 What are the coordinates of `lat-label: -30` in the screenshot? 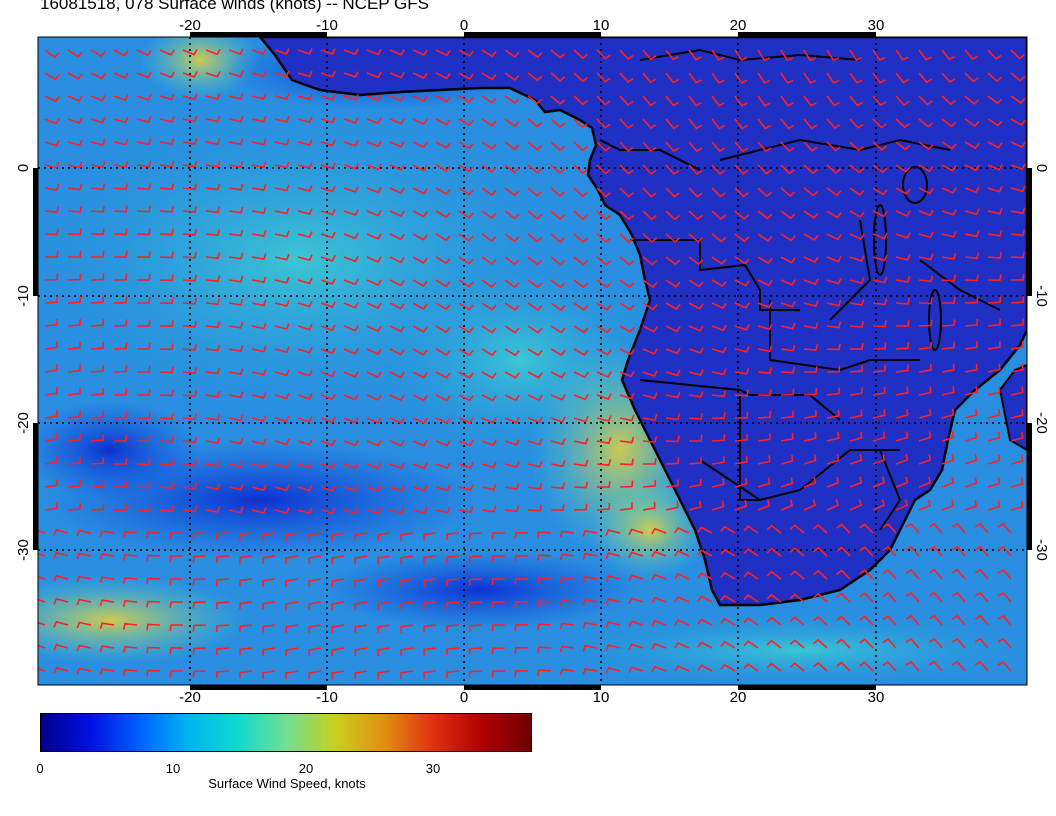 It's located at (1041, 550).